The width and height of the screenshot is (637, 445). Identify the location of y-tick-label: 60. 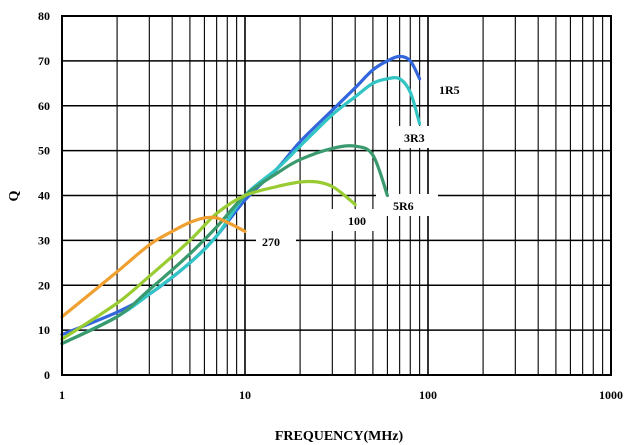
(44, 106).